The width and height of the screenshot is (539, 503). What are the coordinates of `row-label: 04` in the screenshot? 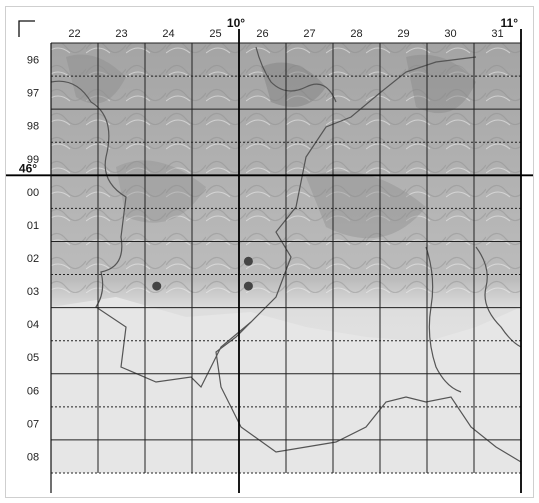 It's located at (33, 325).